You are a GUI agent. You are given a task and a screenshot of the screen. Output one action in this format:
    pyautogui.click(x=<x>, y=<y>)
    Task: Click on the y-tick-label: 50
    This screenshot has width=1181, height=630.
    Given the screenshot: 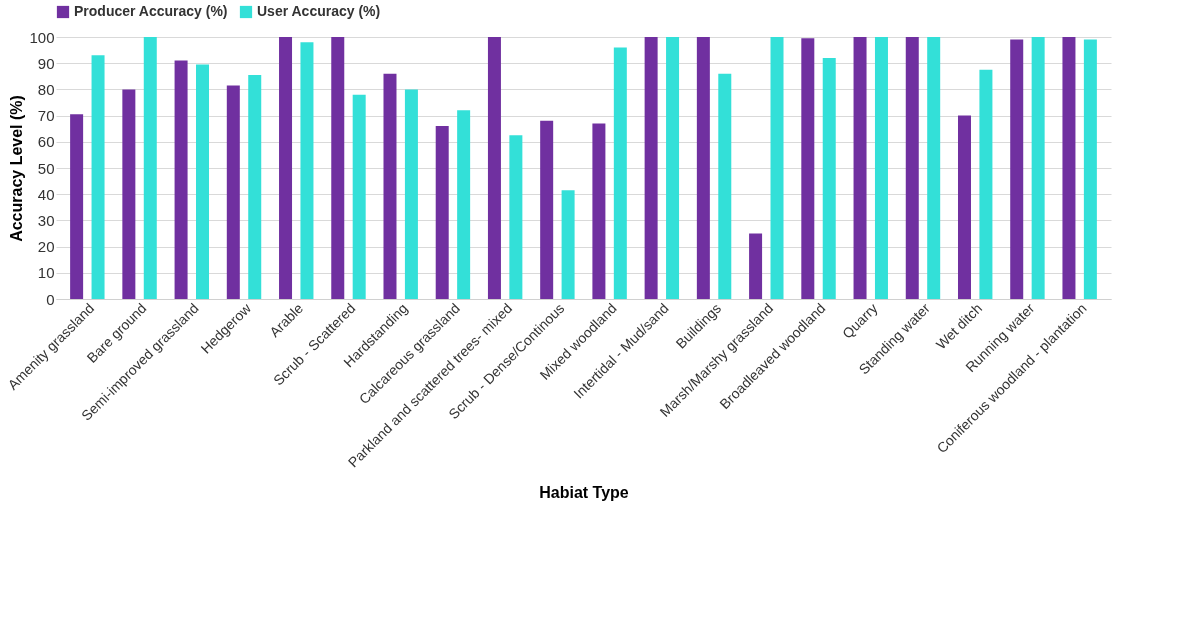 What is the action you would take?
    pyautogui.click(x=46, y=168)
    